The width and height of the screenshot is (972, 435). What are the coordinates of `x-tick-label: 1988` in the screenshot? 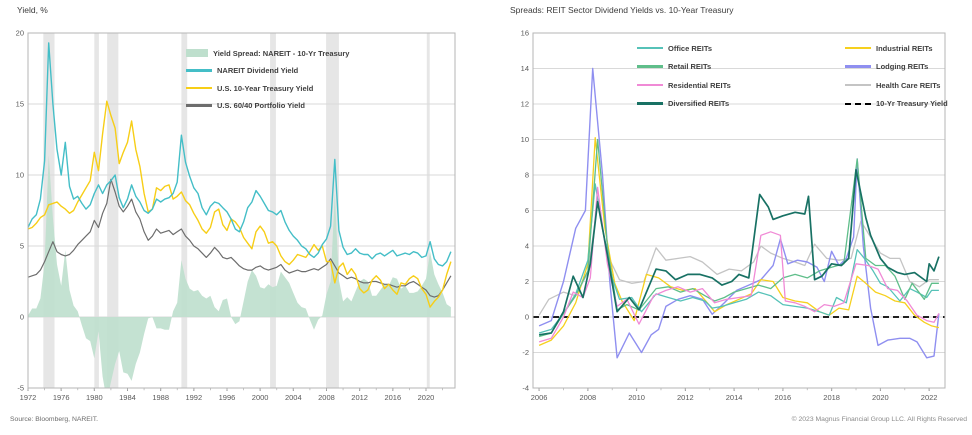 It's located at (160, 397).